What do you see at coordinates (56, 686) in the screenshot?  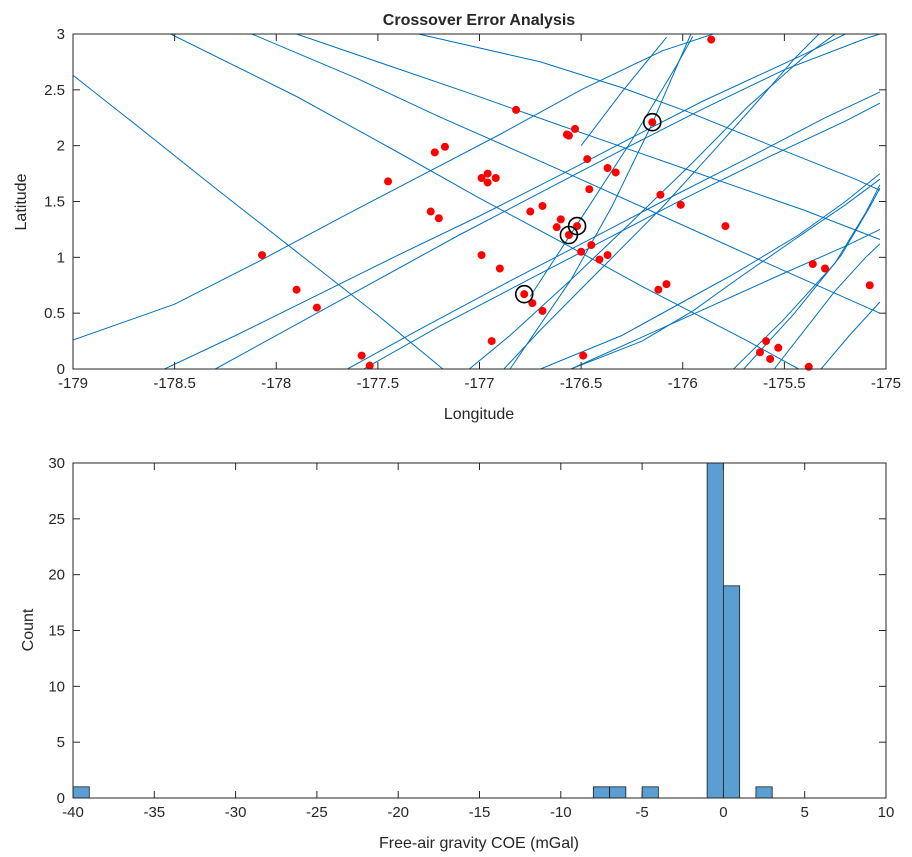 I see `y-tick-label: 10` at bounding box center [56, 686].